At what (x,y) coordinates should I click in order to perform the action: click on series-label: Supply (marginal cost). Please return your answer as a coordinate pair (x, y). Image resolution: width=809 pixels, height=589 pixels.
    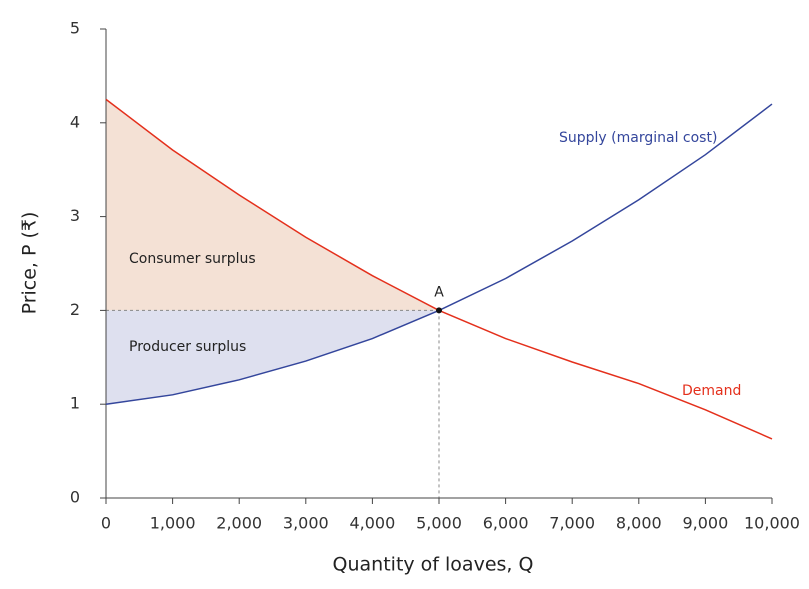
    Looking at the image, I should click on (638, 138).